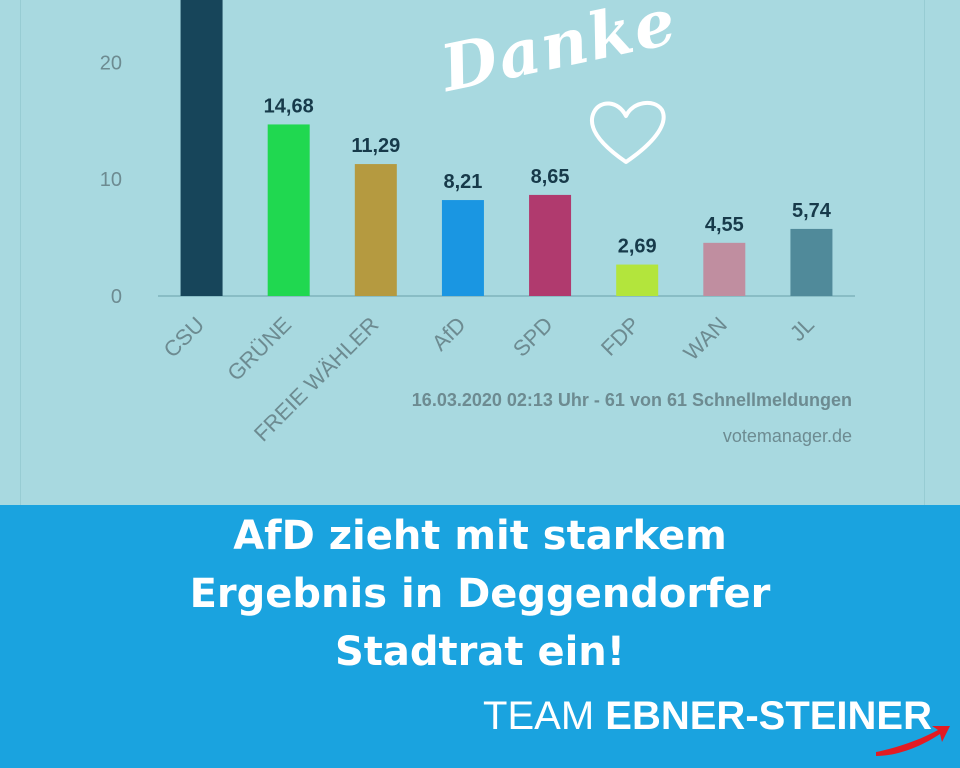 The height and width of the screenshot is (768, 960). What do you see at coordinates (480, 652) in the screenshot?
I see `headline-line-3: Stadtrat ein!` at bounding box center [480, 652].